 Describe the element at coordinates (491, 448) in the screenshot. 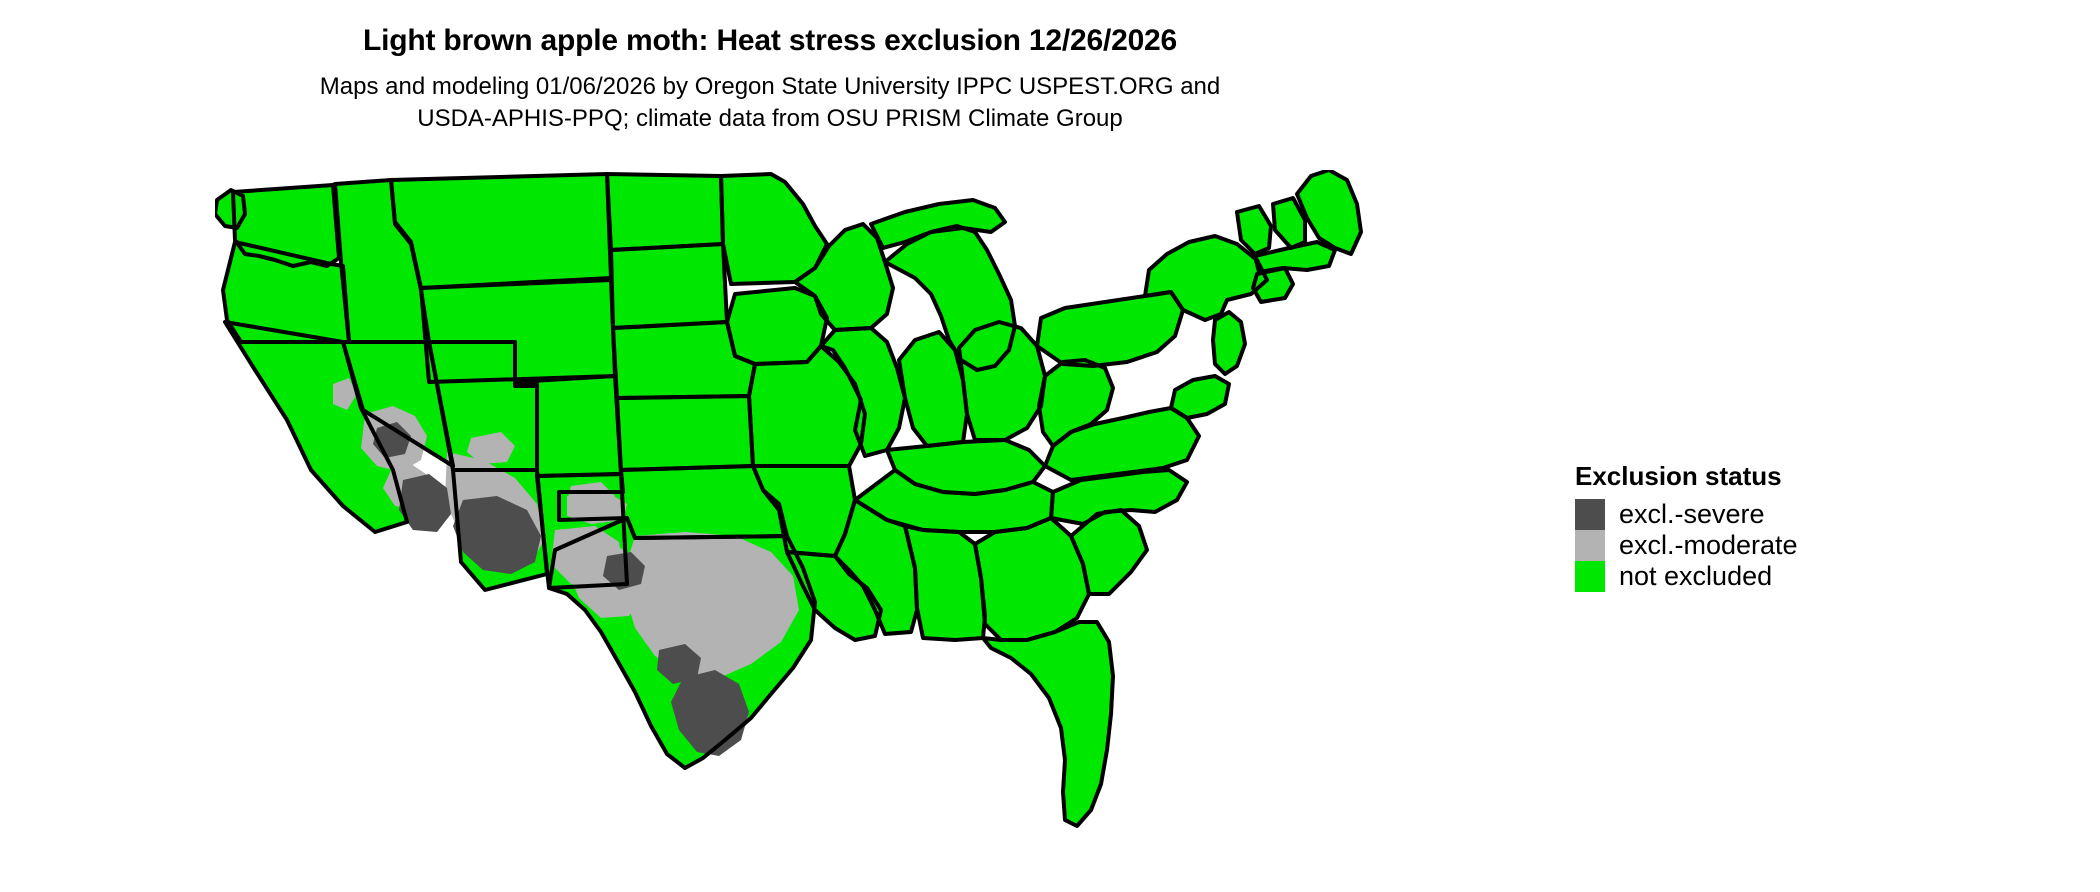

I see `moderate-utah-south` at that location.